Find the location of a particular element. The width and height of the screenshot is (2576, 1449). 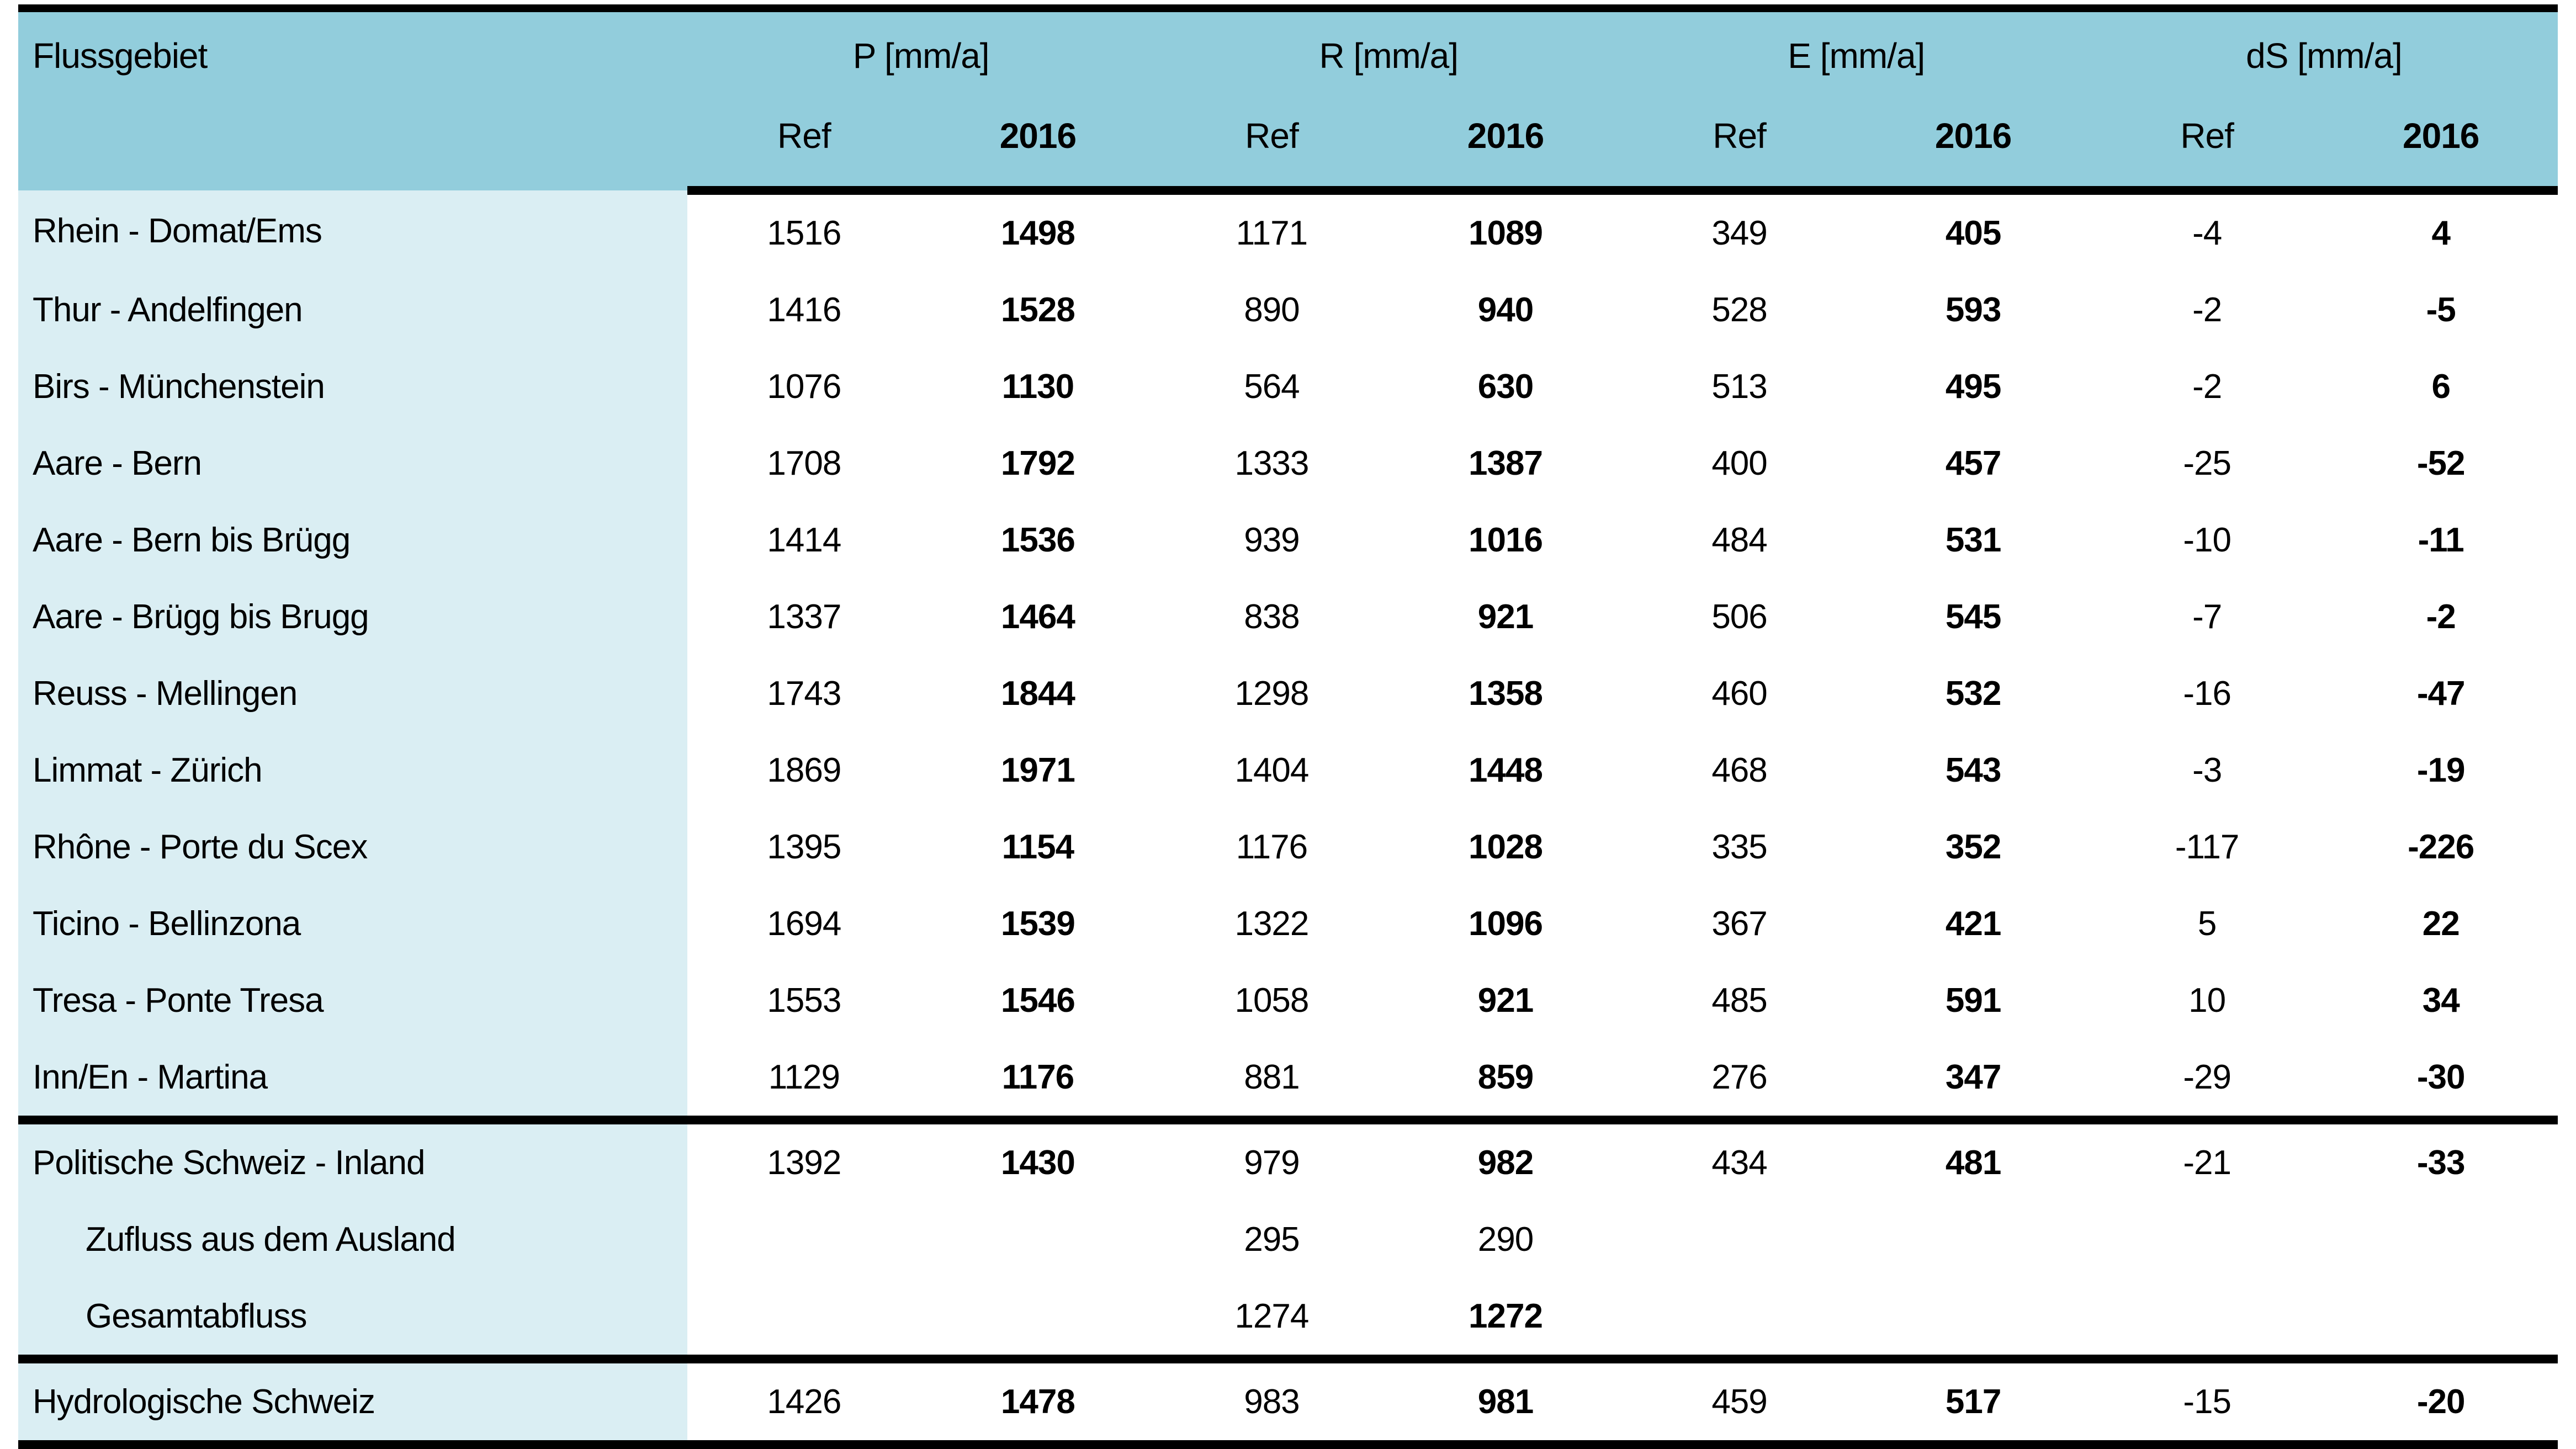

subheader-ds-2016: 2016 is located at coordinates (2441, 153).